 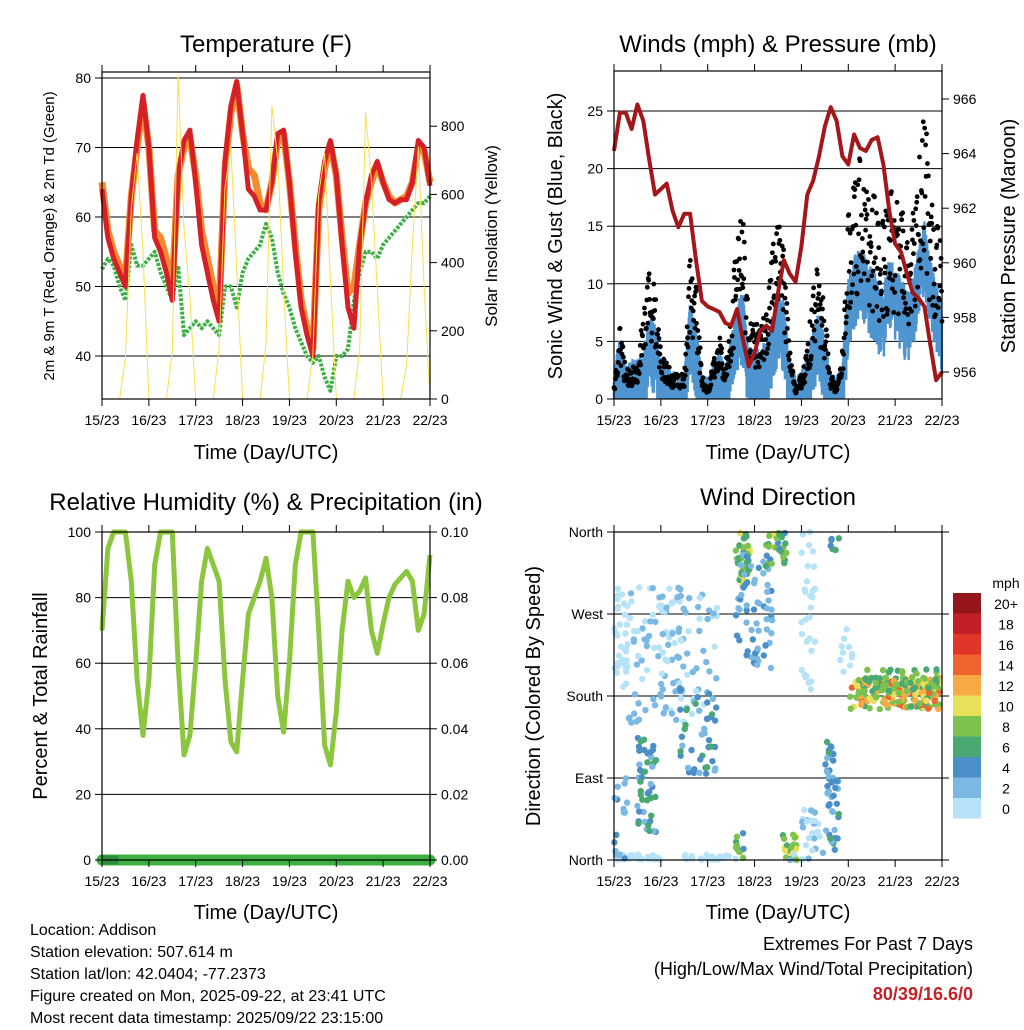 What do you see at coordinates (595, 284) in the screenshot?
I see `y-tick-label: 10` at bounding box center [595, 284].